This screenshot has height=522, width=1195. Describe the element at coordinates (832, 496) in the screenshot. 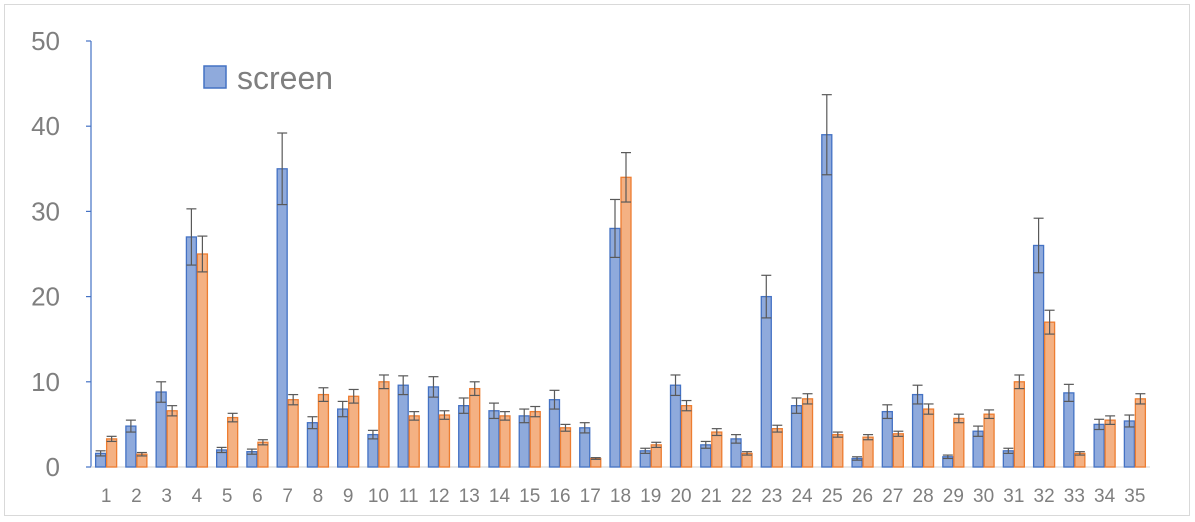

I see `x-tick-label: 25` at that location.